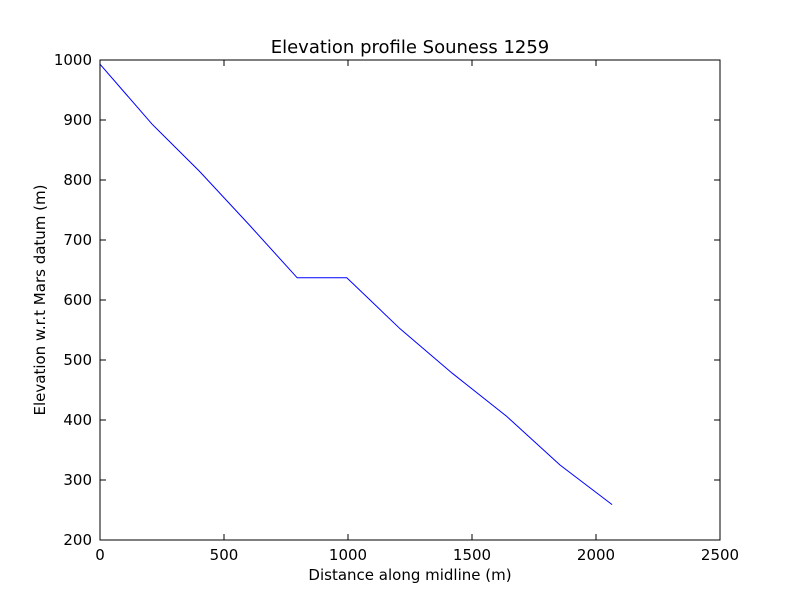 This screenshot has width=800, height=604. I want to click on x-tick-label: 1000, so click(348, 555).